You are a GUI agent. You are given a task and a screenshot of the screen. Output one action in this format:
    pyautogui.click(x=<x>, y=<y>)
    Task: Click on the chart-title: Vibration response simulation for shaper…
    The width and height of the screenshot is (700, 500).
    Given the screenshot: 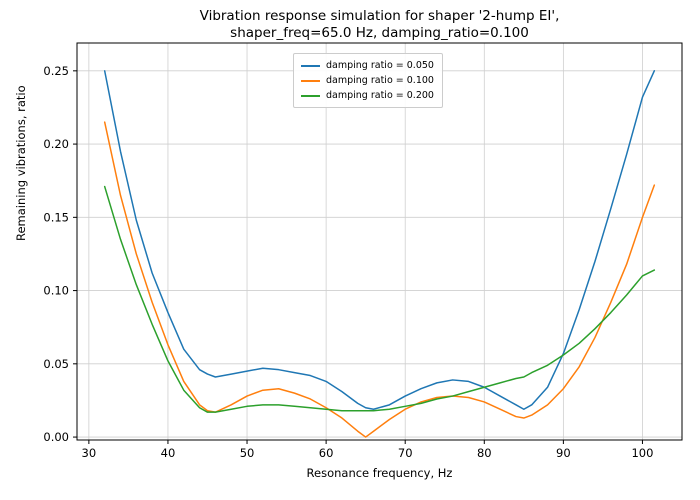 What is the action you would take?
    pyautogui.click(x=379, y=25)
    